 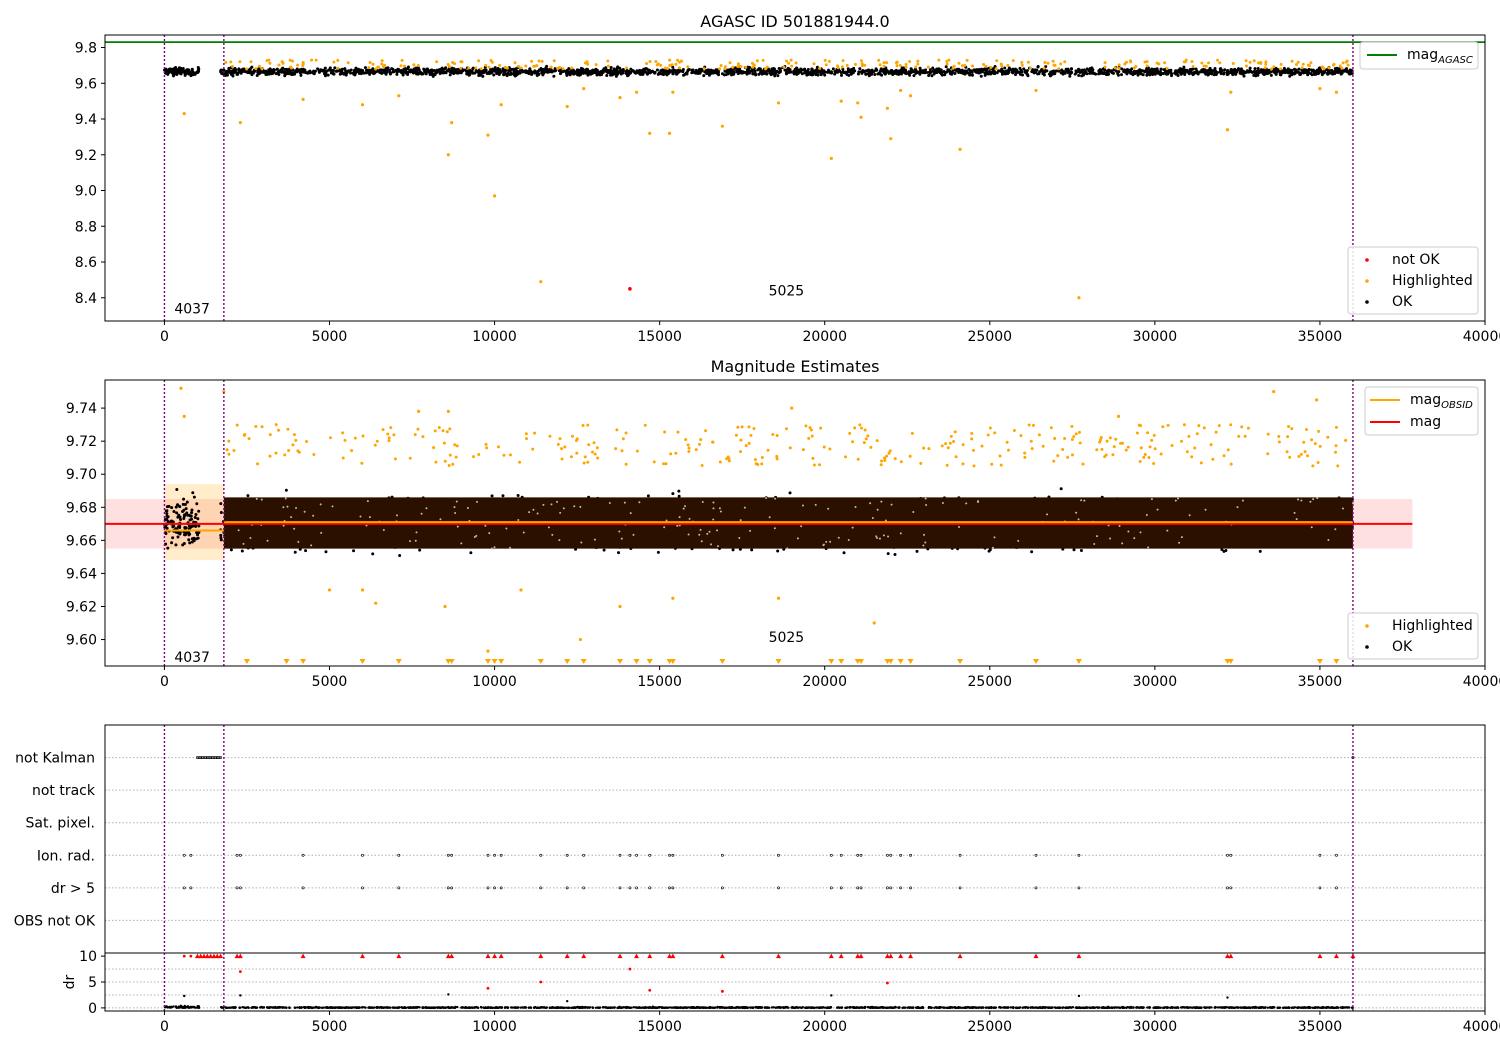 What do you see at coordinates (330, 337) in the screenshot?
I see `x-tick-label: 5000` at bounding box center [330, 337].